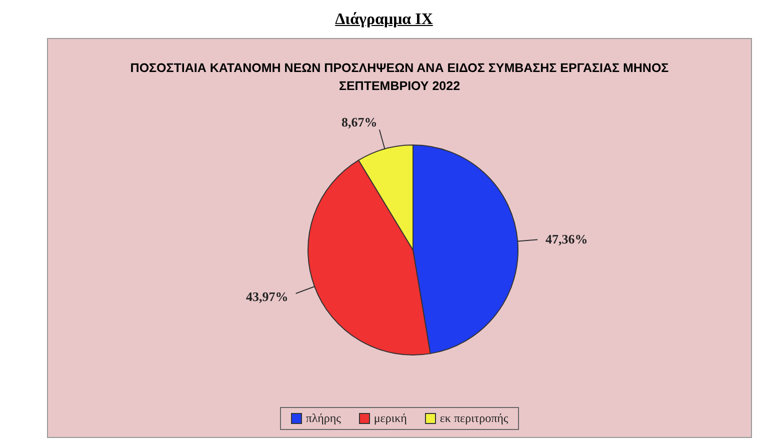 This screenshot has width=768, height=442. What do you see at coordinates (384, 20) in the screenshot?
I see `chart-title: Διάγραμμα IX` at bounding box center [384, 20].